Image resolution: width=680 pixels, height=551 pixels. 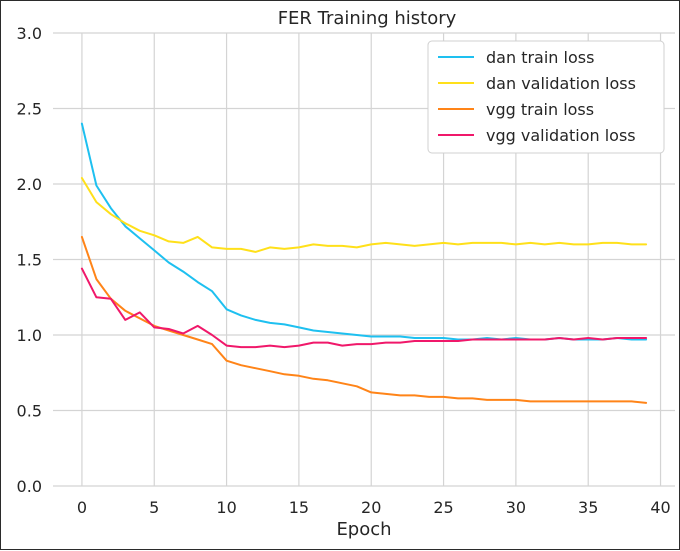 I want to click on series-line-vgg-validation-loss, so click(x=364, y=308).